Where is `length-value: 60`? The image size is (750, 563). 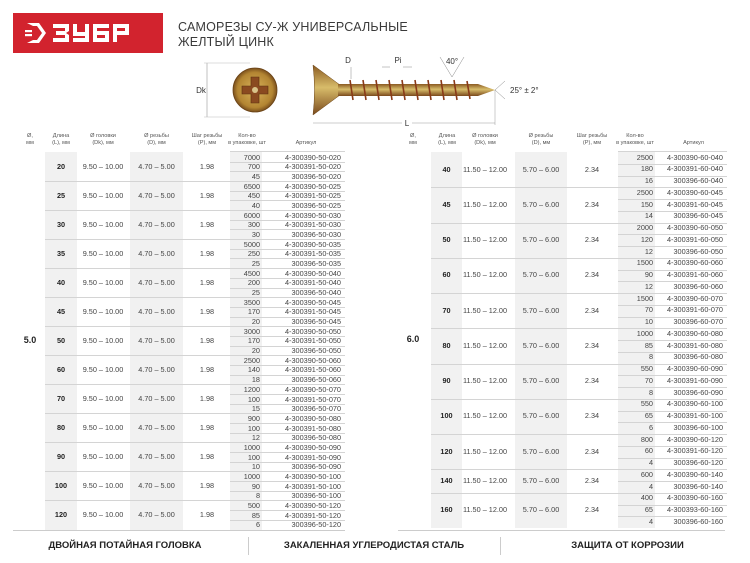 length-value: 60 is located at coordinates (446, 275).